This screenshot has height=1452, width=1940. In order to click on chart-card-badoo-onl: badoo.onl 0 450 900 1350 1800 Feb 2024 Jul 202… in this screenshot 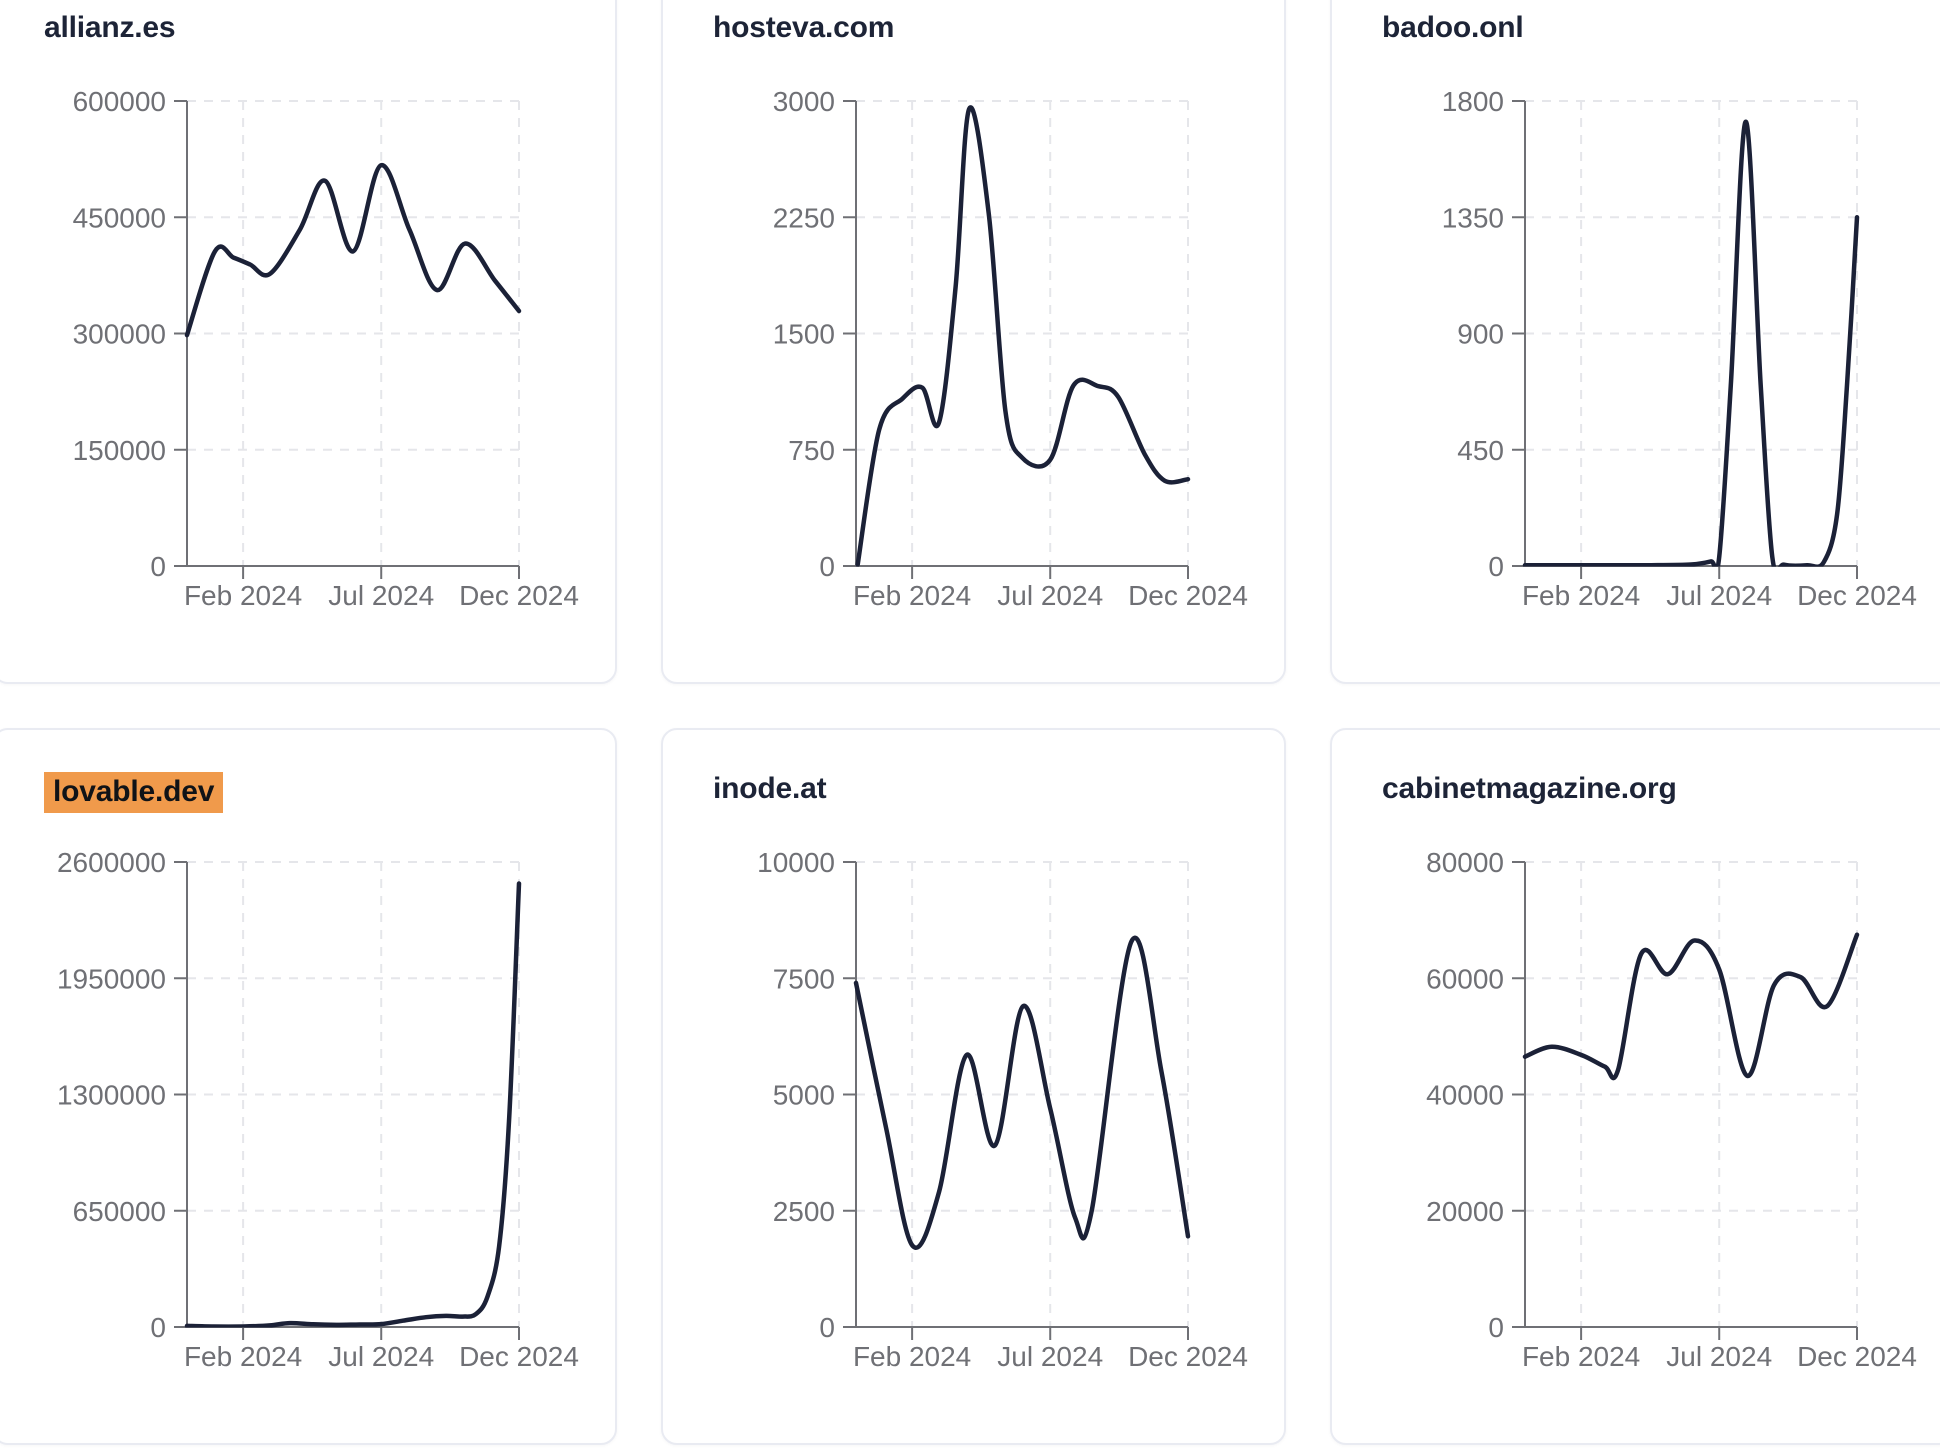, I will do `click(1635, 342)`.